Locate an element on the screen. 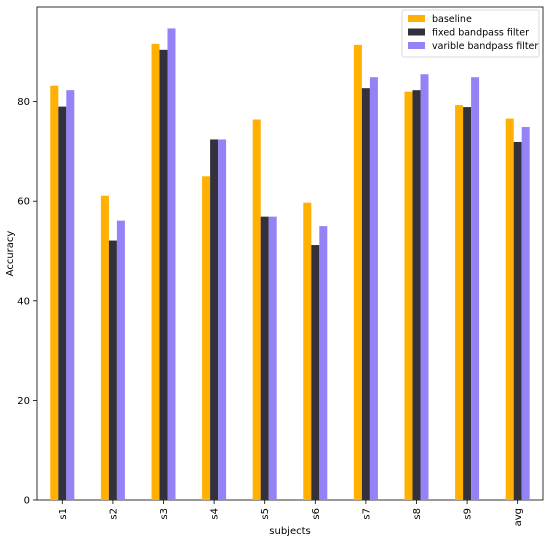  x-tick-label: s9 is located at coordinates (468, 514).